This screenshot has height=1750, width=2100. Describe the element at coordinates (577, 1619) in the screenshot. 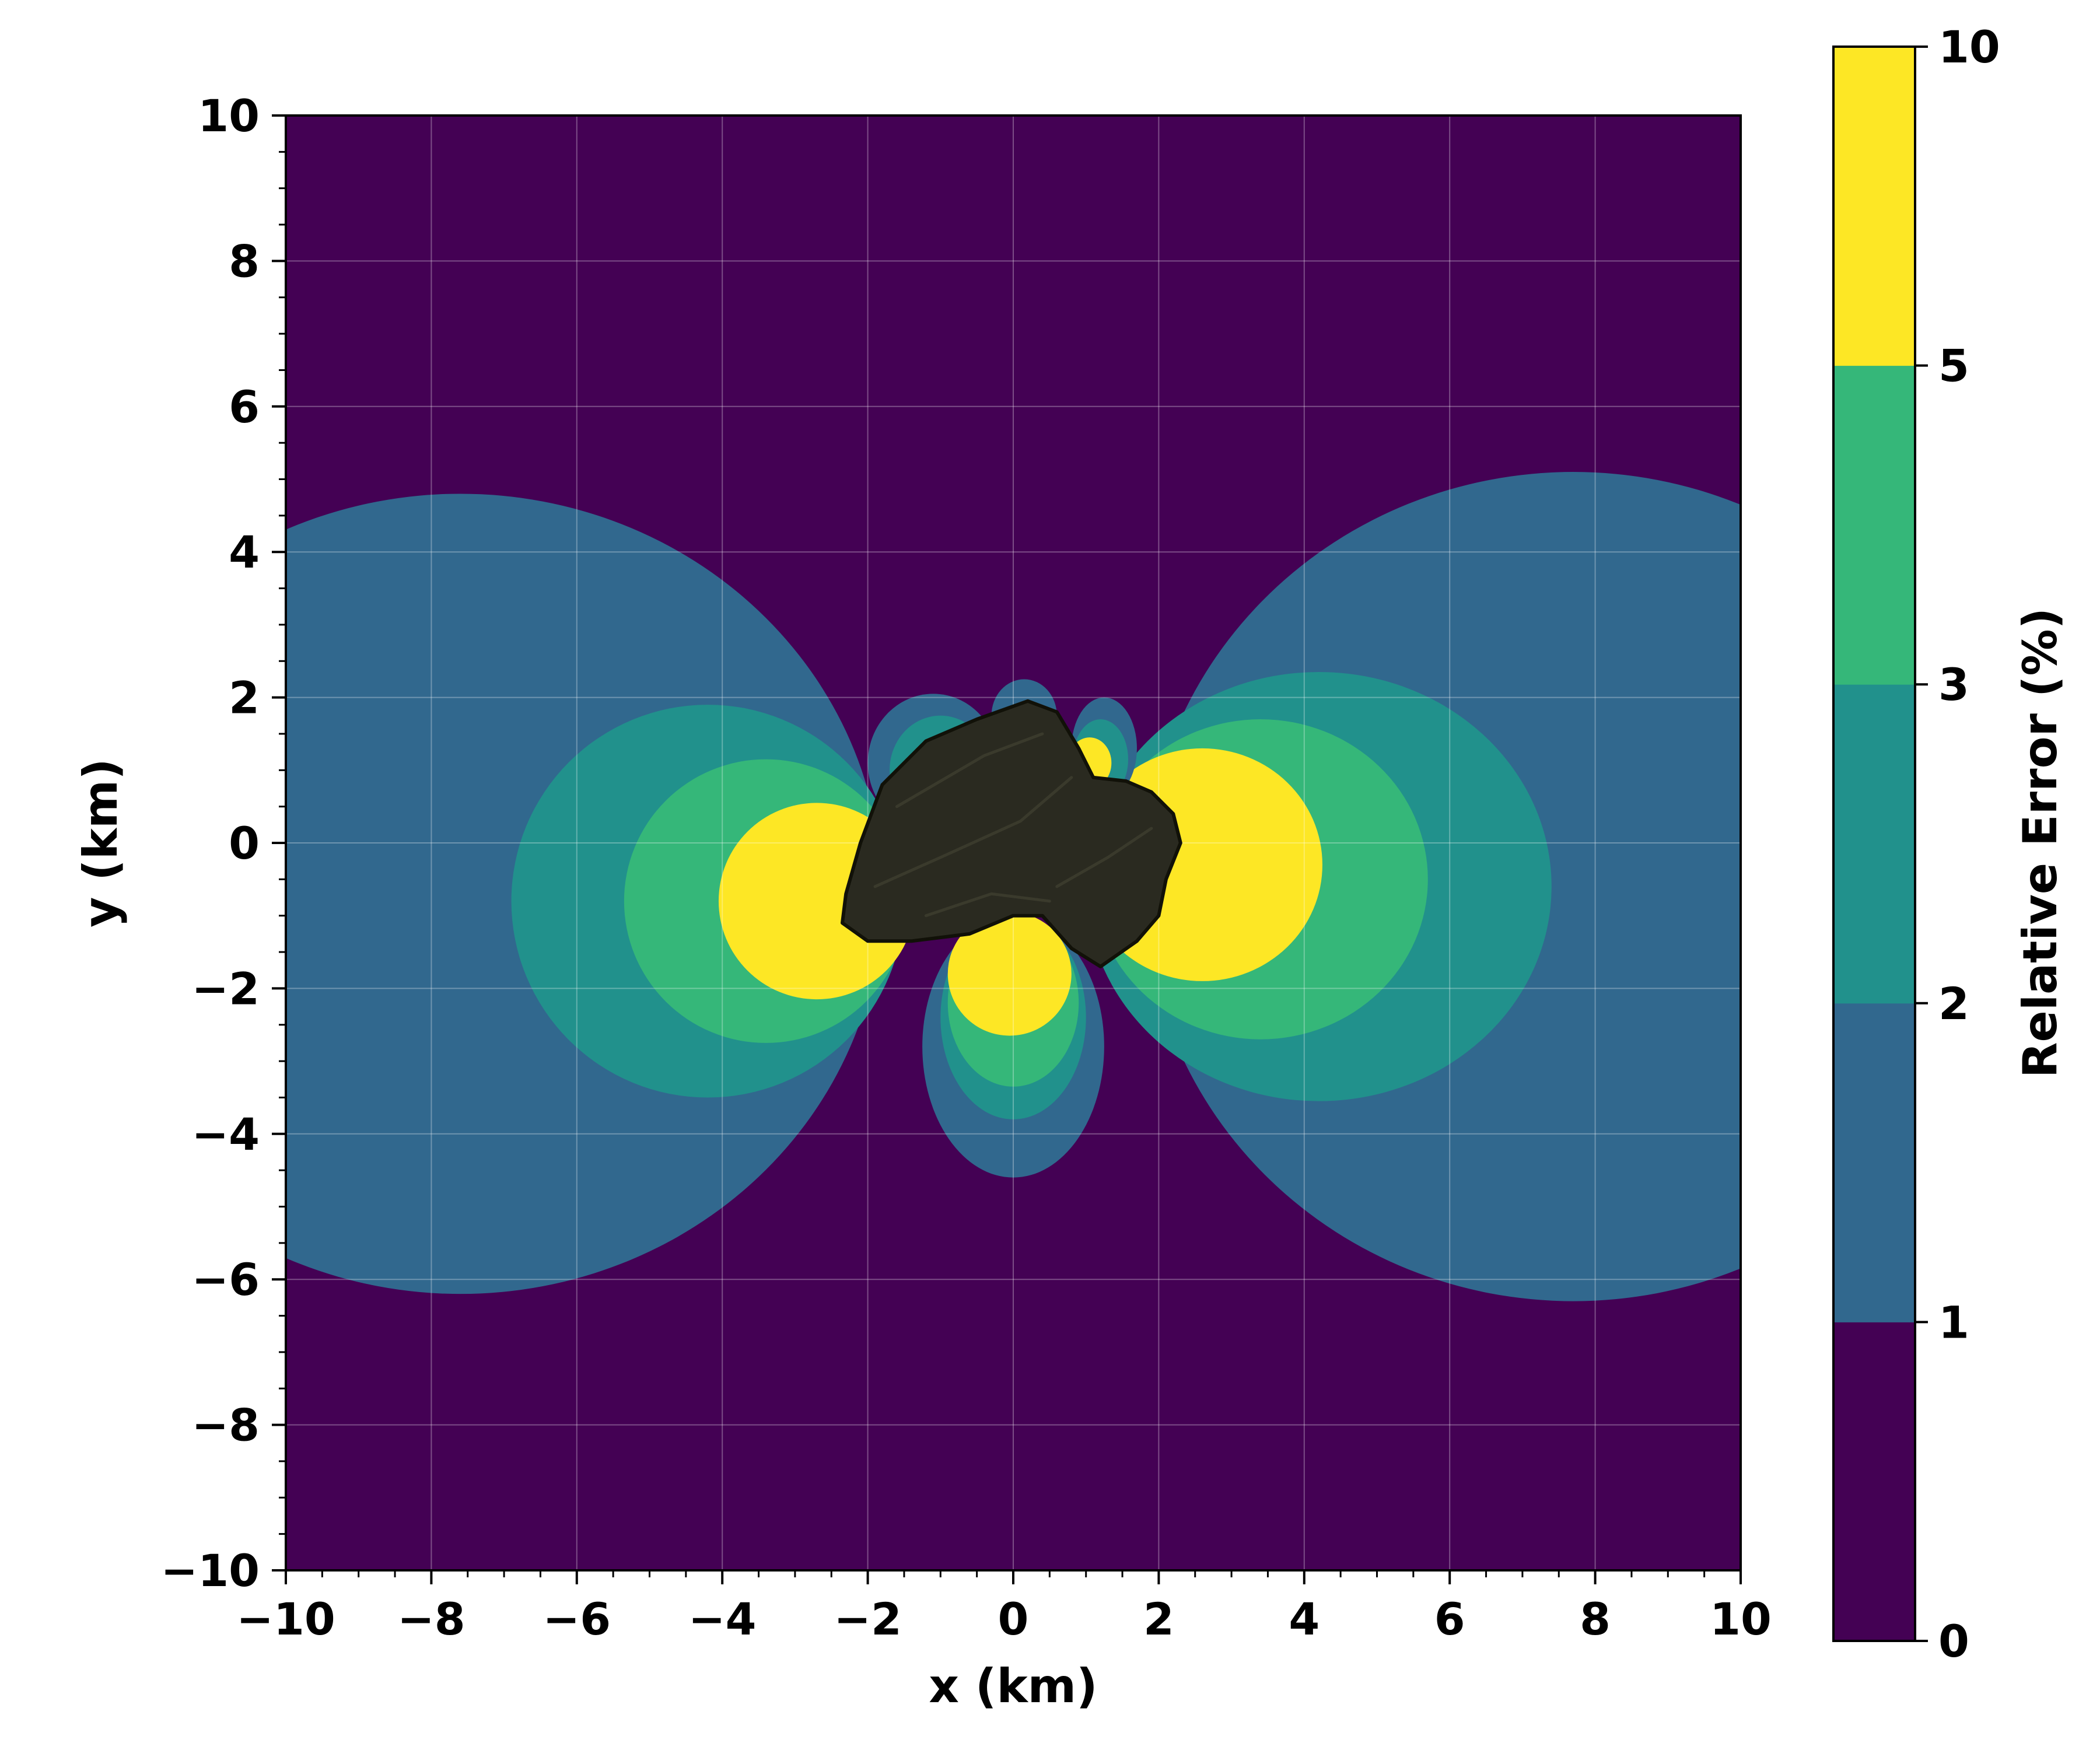

I see `x-tick-label: −6` at that location.